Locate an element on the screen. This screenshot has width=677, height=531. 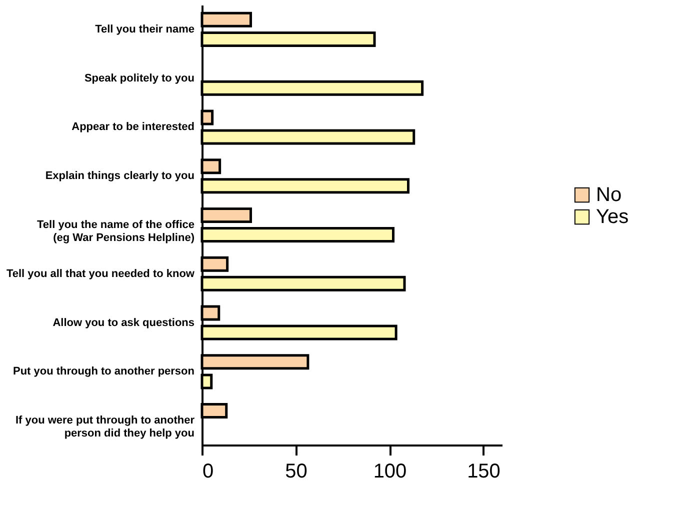
x-tick-label: 100 is located at coordinates (390, 471).